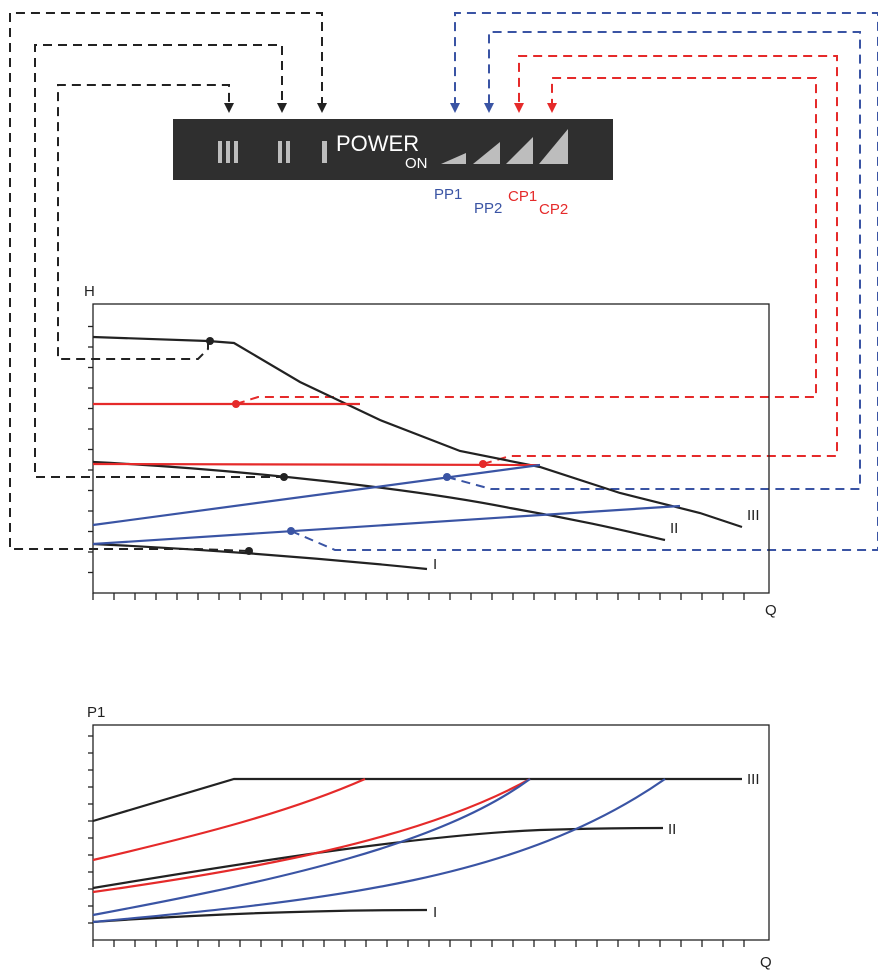  I want to click on head-curve-cp1, so click(316, 464).